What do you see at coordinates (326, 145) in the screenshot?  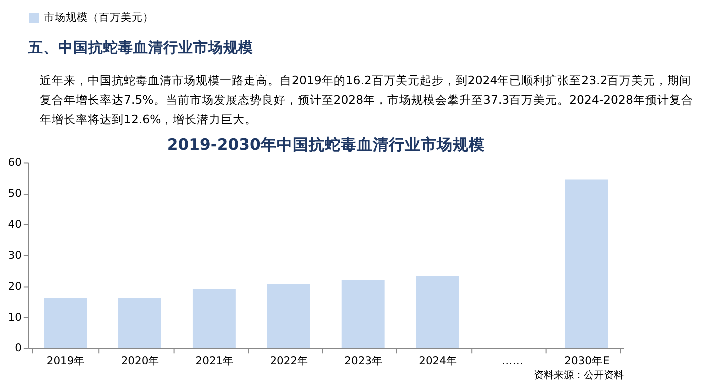 I see `chart-title: 2019-2030年中国抗蛇毒血清行业市场规模` at bounding box center [326, 145].